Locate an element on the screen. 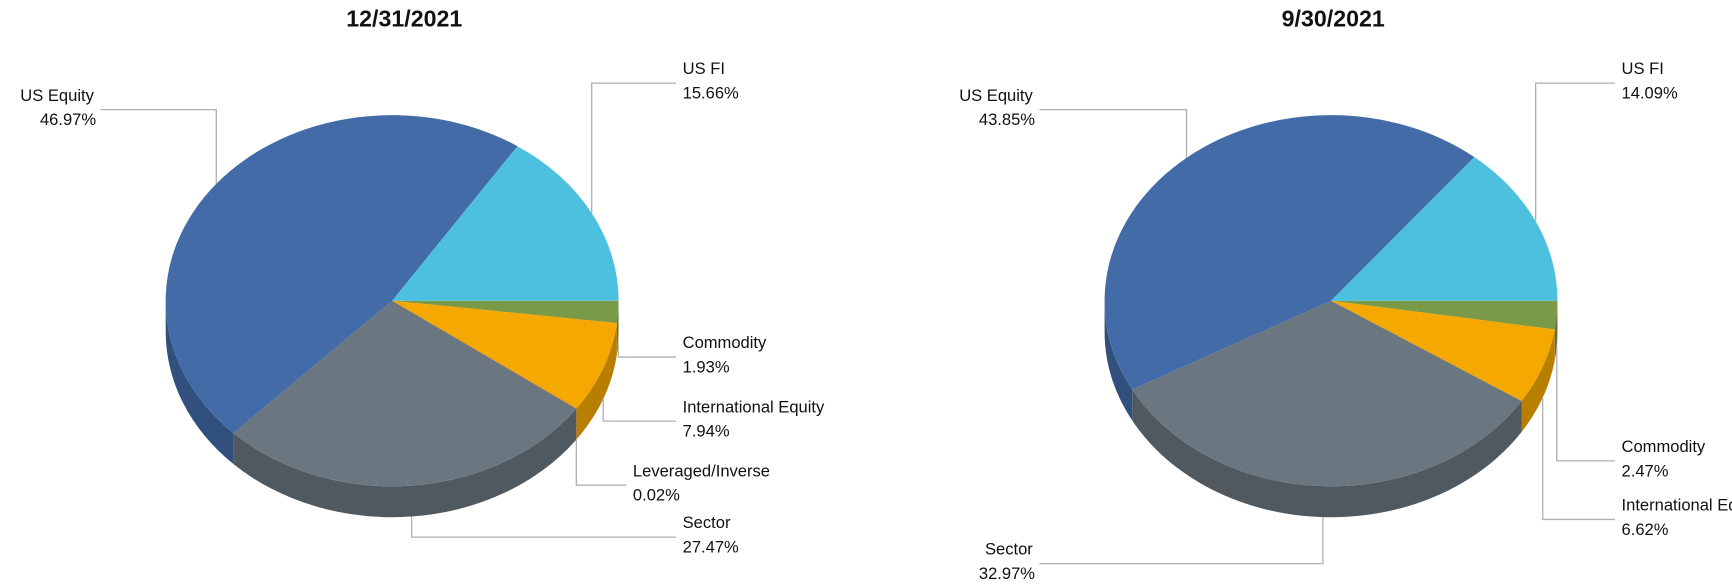 The image size is (1732, 586). data-label-value: 14.09% is located at coordinates (1650, 93).